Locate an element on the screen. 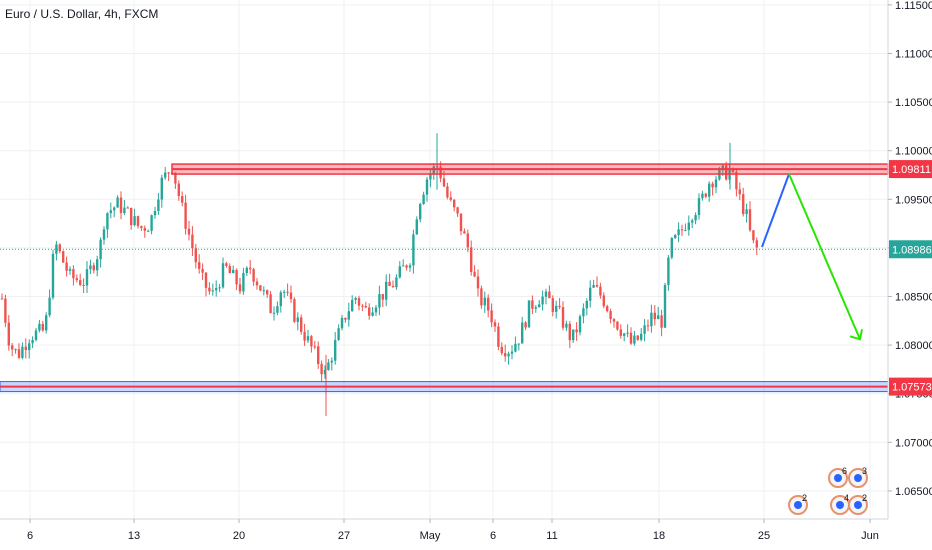 The image size is (932, 550). resistance-price-badge-label: 1.09811 is located at coordinates (911, 170).